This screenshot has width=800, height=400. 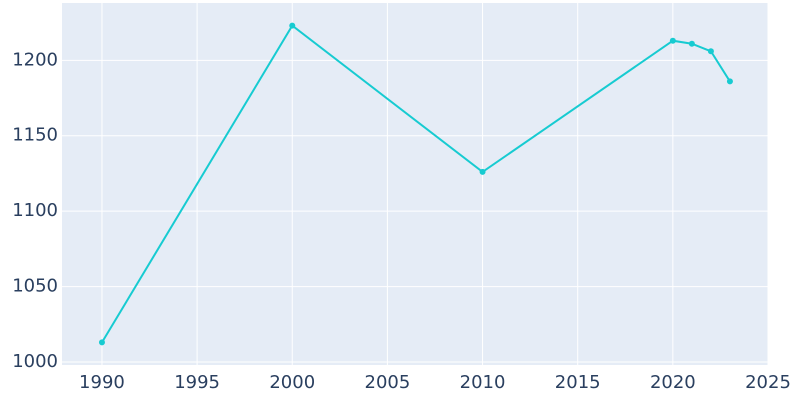 What do you see at coordinates (673, 382) in the screenshot?
I see `x-tick-label: 2020` at bounding box center [673, 382].